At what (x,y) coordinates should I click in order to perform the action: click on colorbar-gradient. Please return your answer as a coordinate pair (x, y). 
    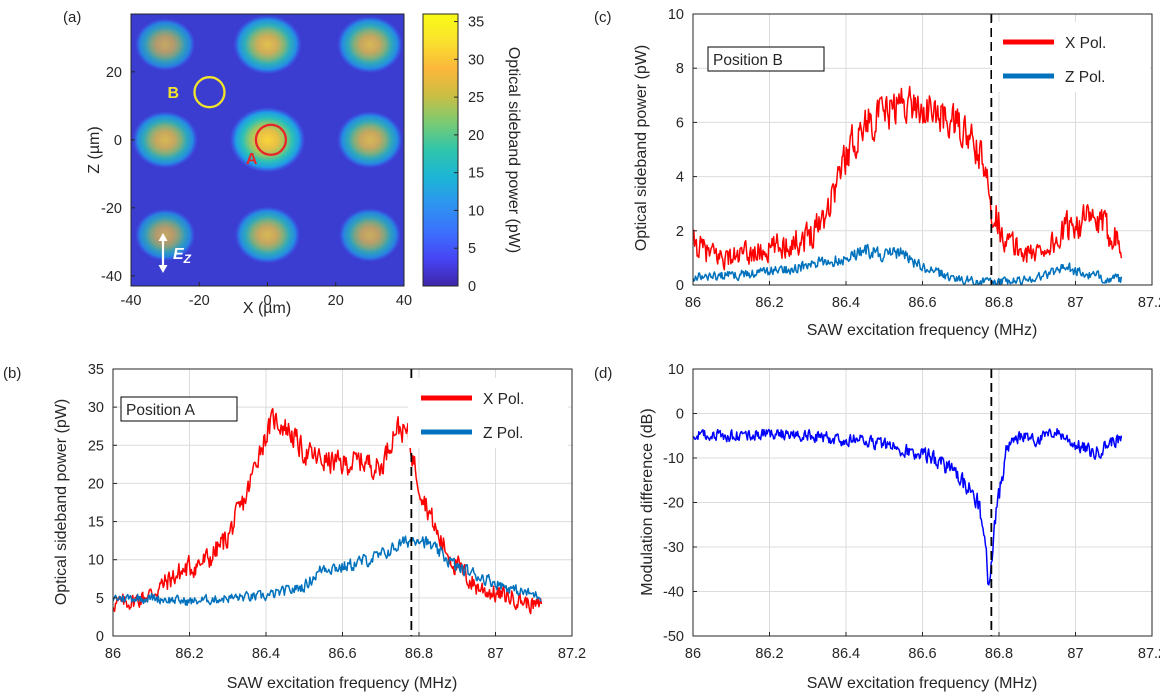
    Looking at the image, I should click on (440, 150).